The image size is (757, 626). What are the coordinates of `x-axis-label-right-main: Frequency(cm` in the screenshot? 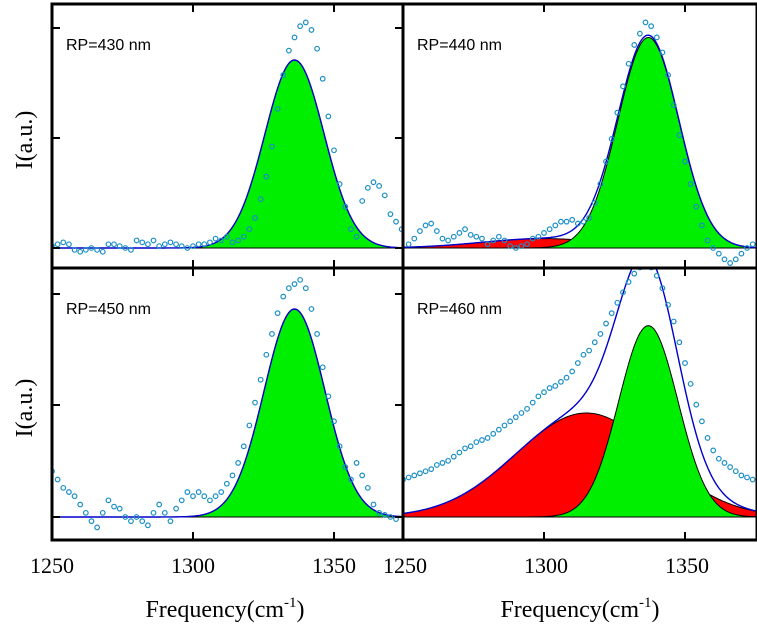 It's located at (569, 610).